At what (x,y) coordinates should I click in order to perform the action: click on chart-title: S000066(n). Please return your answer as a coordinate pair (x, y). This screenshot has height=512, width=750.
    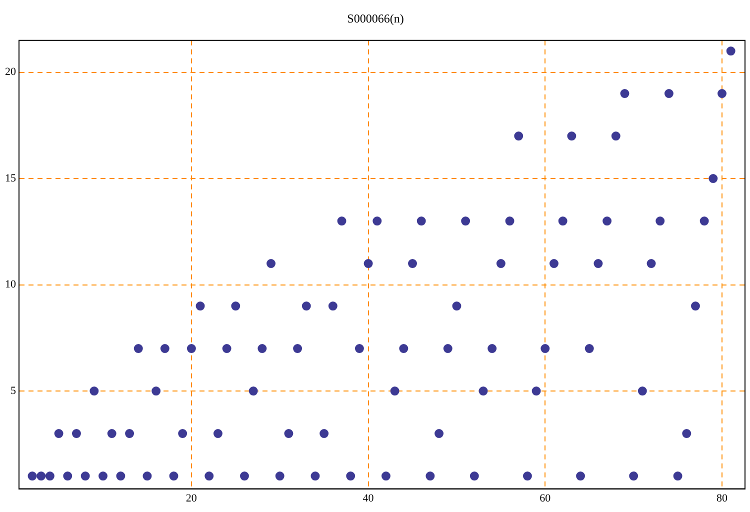
    Looking at the image, I should click on (375, 18).